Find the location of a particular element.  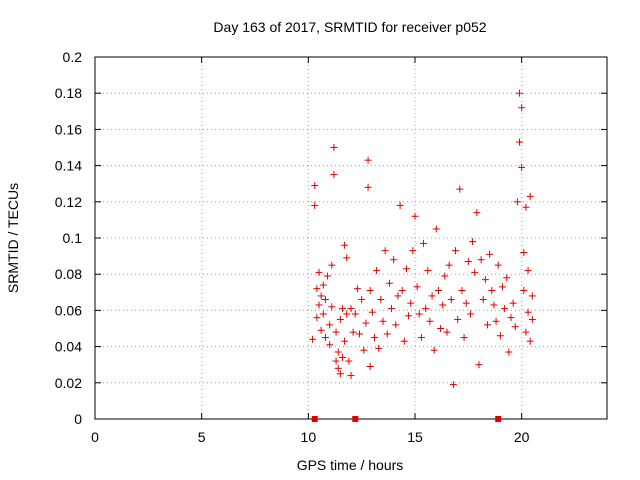

zero-markers is located at coordinates (406, 419).